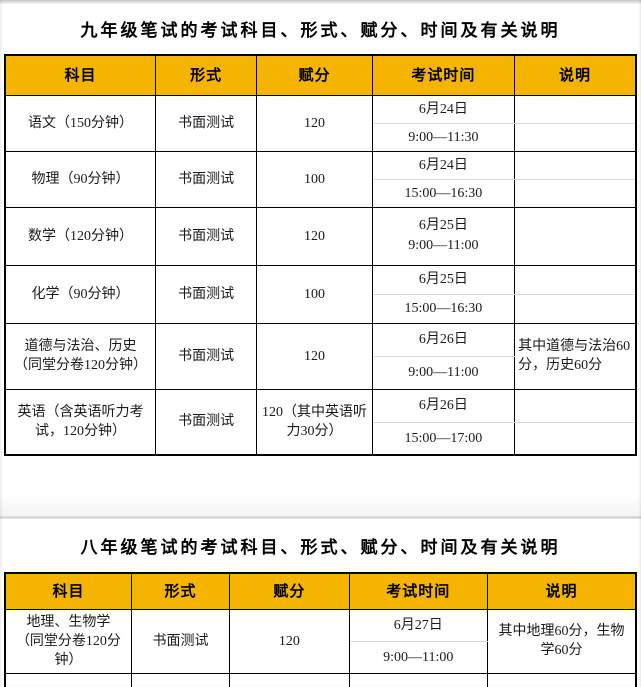  What do you see at coordinates (80, 356) in the screenshot?
I see `subject-cell: 道德与法治、历史 （同堂分卷120分钟）` at bounding box center [80, 356].